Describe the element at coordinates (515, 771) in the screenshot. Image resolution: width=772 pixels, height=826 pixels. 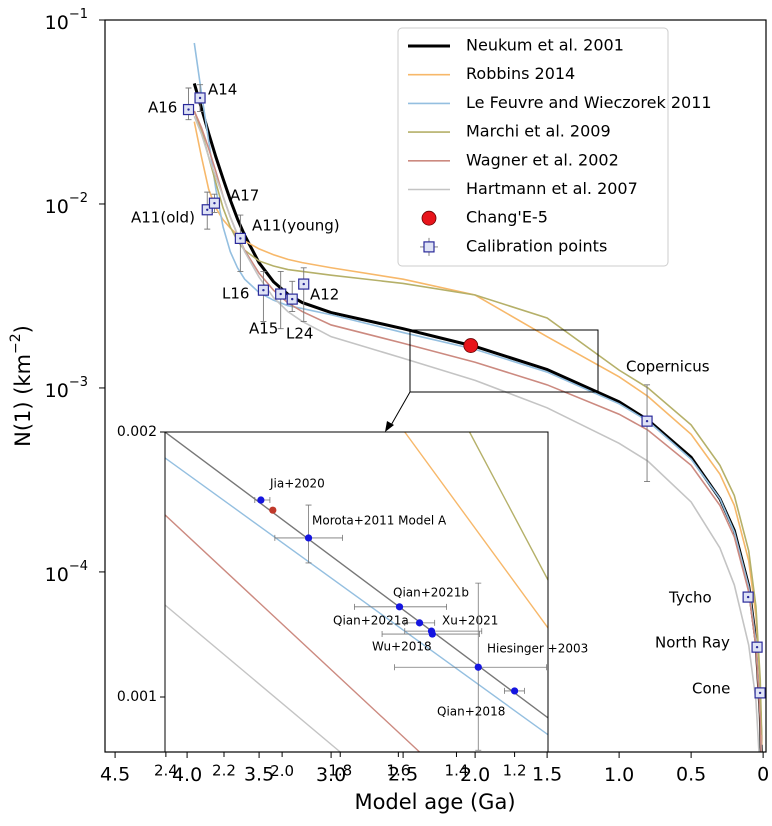
I see `tick-label: 1.2` at that location.